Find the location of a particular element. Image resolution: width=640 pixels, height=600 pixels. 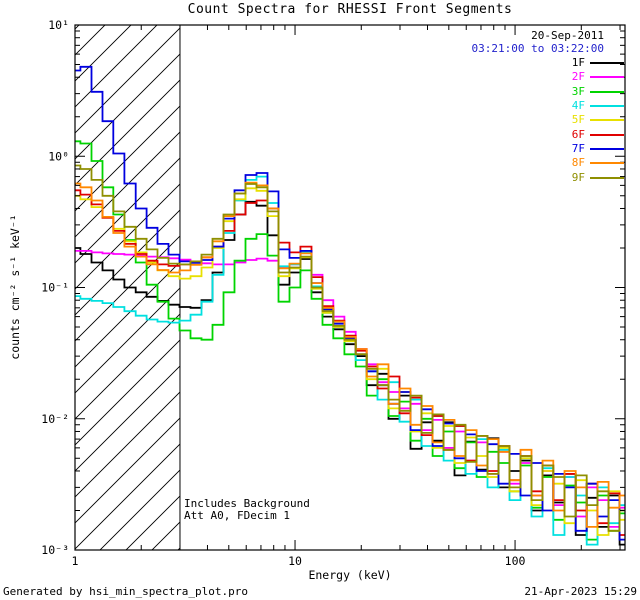

legend-item-7F: 7F is located at coordinates (597, 148).